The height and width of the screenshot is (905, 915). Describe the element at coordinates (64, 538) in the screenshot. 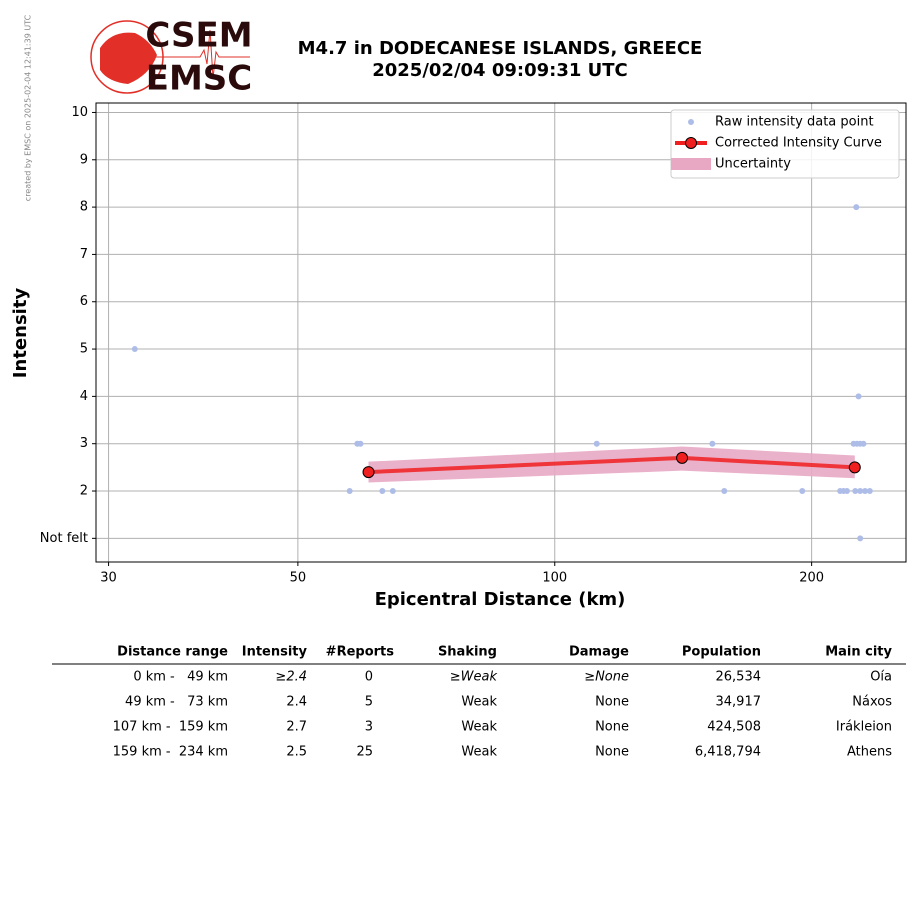

I see `y-tick-label: Not felt` at that location.